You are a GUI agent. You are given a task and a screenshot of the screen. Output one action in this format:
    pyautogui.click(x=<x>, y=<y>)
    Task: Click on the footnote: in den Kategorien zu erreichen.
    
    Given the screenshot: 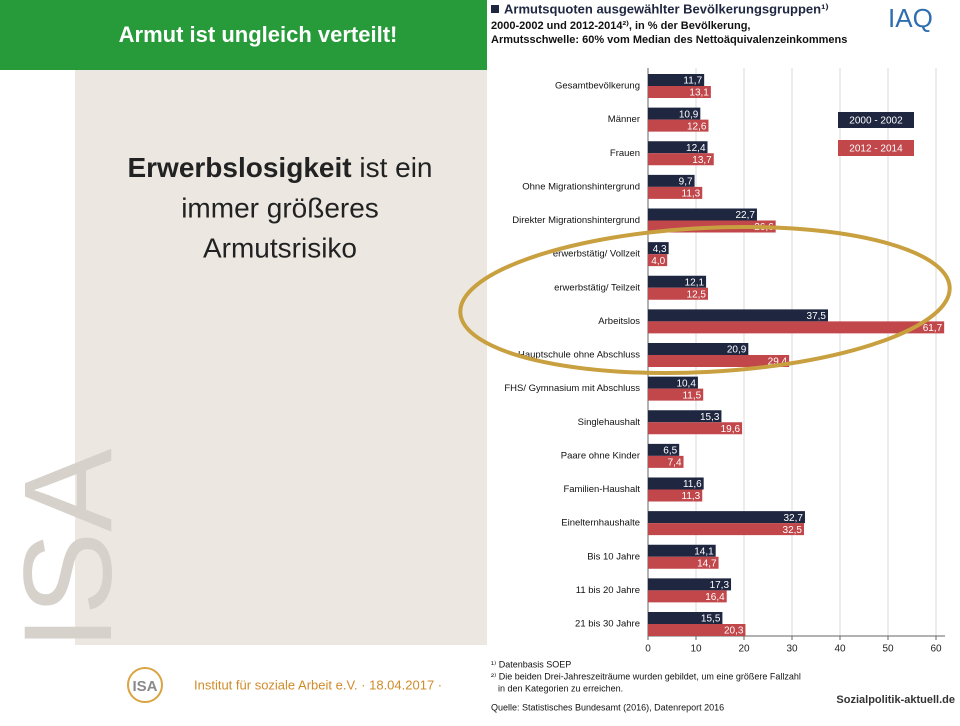 What is the action you would take?
    pyautogui.click(x=560, y=688)
    